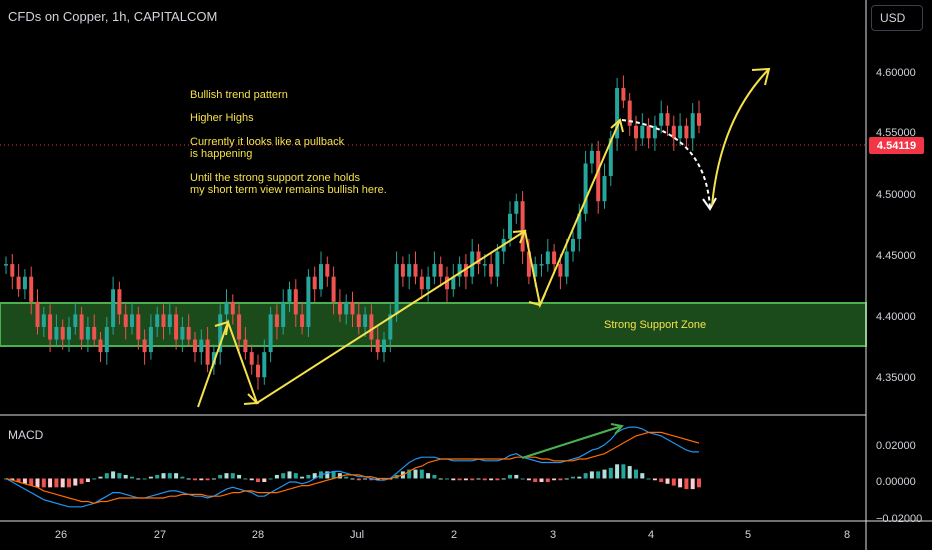 The width and height of the screenshot is (932, 550). Describe the element at coordinates (357, 535) in the screenshot. I see `time-tick: Jul` at that location.